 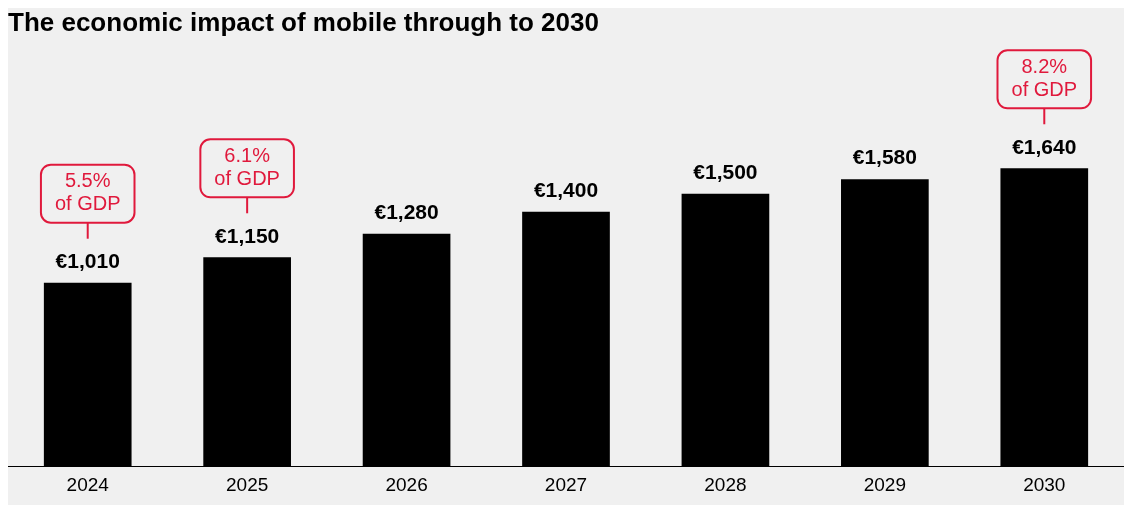 I want to click on data-label: €1,010, so click(x=87, y=261).